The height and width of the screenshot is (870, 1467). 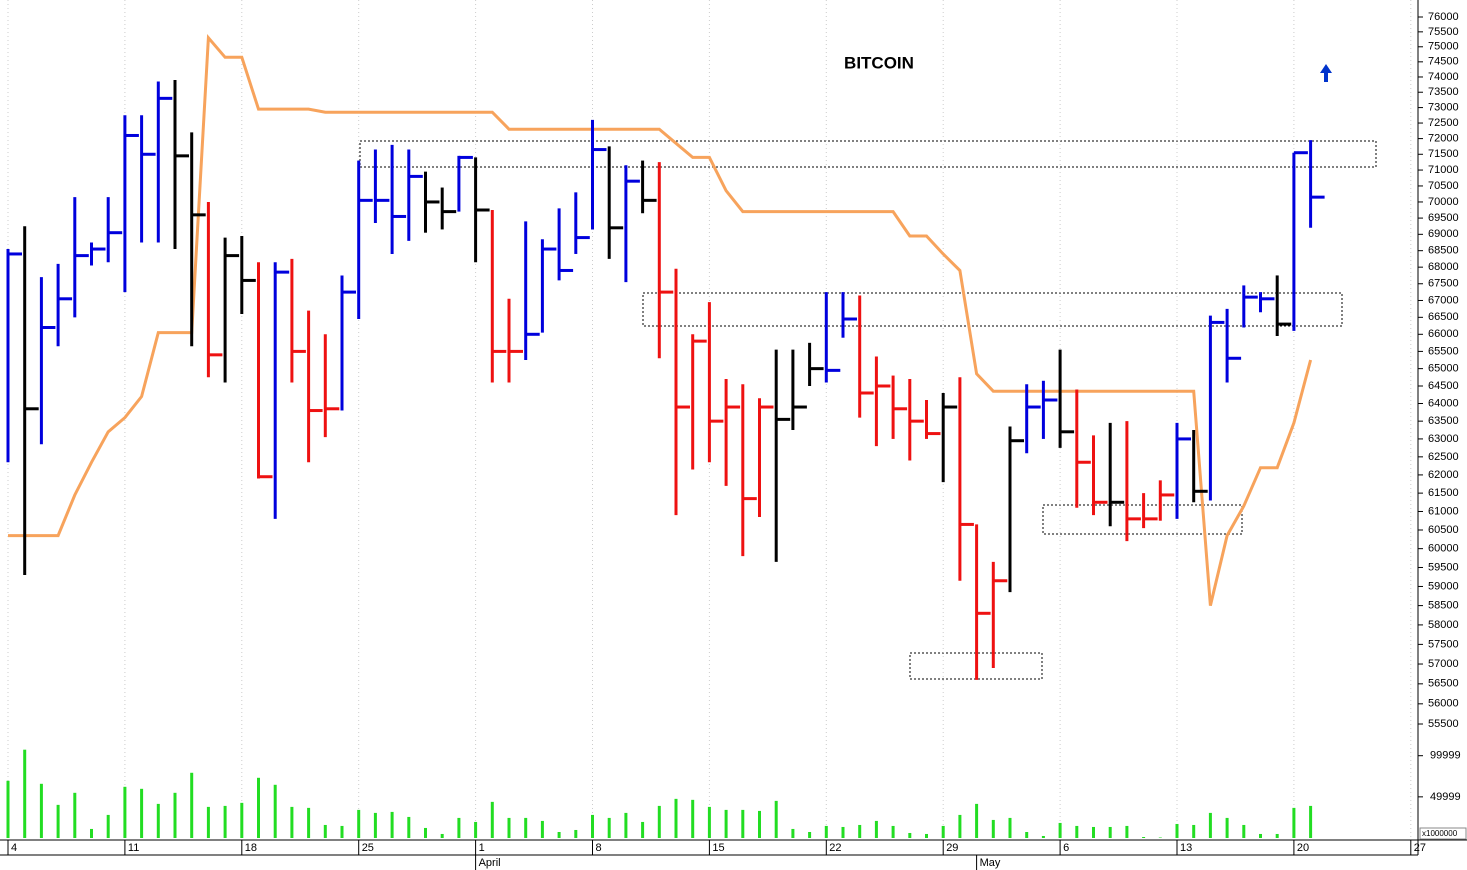 I want to click on y-tick-label: 67000, so click(x=1443, y=300).